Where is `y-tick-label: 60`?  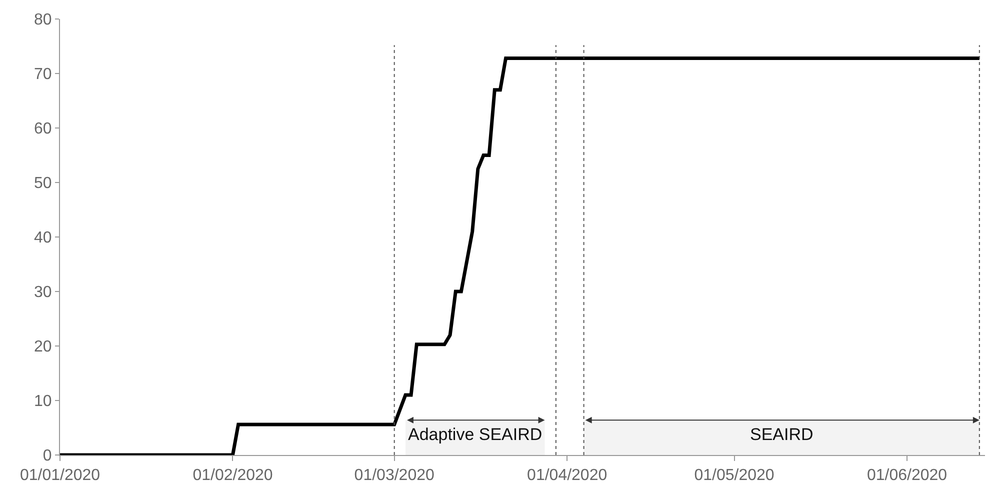
y-tick-label: 60 is located at coordinates (43, 129).